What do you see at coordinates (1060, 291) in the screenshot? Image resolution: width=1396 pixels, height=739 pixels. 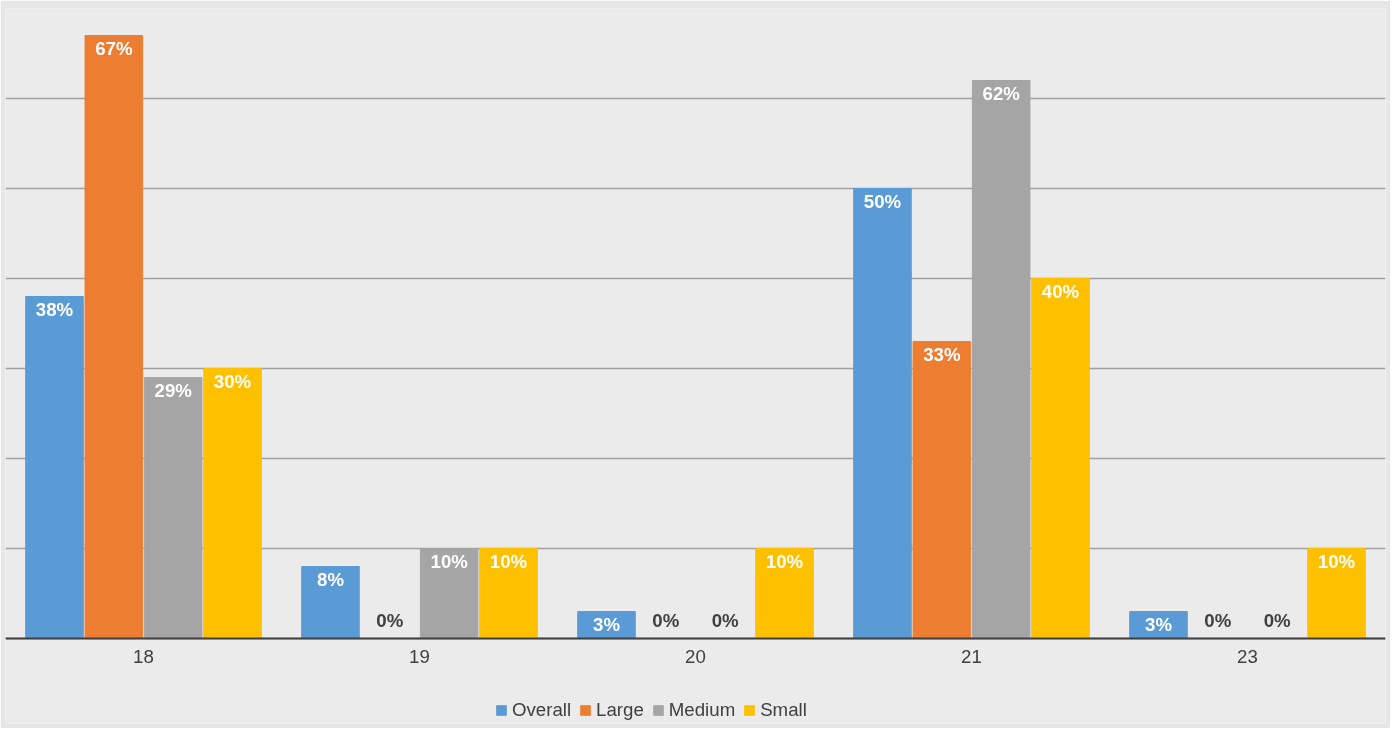 I see `data-label: 40%` at bounding box center [1060, 291].